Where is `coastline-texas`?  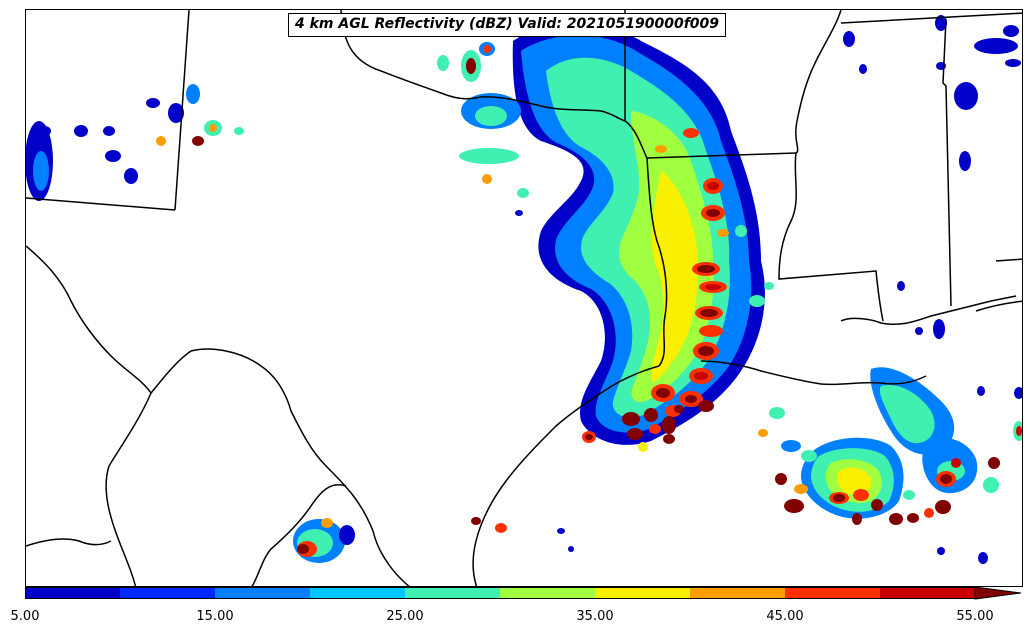
coastline-texas is located at coordinates (566, 475).